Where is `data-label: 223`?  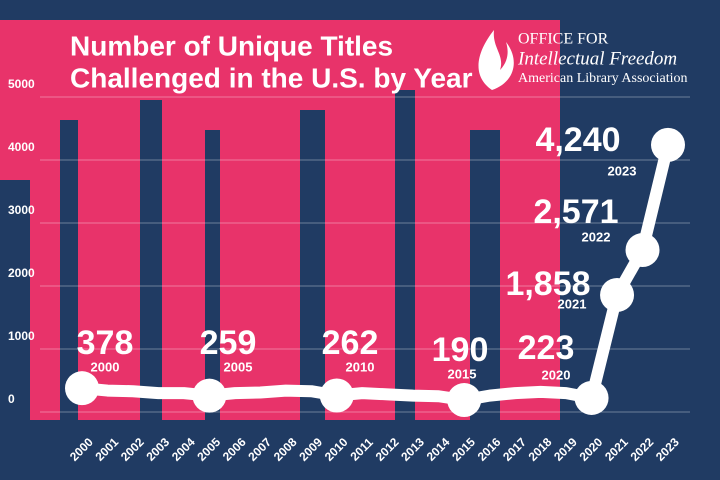
data-label: 223 is located at coordinates (546, 348).